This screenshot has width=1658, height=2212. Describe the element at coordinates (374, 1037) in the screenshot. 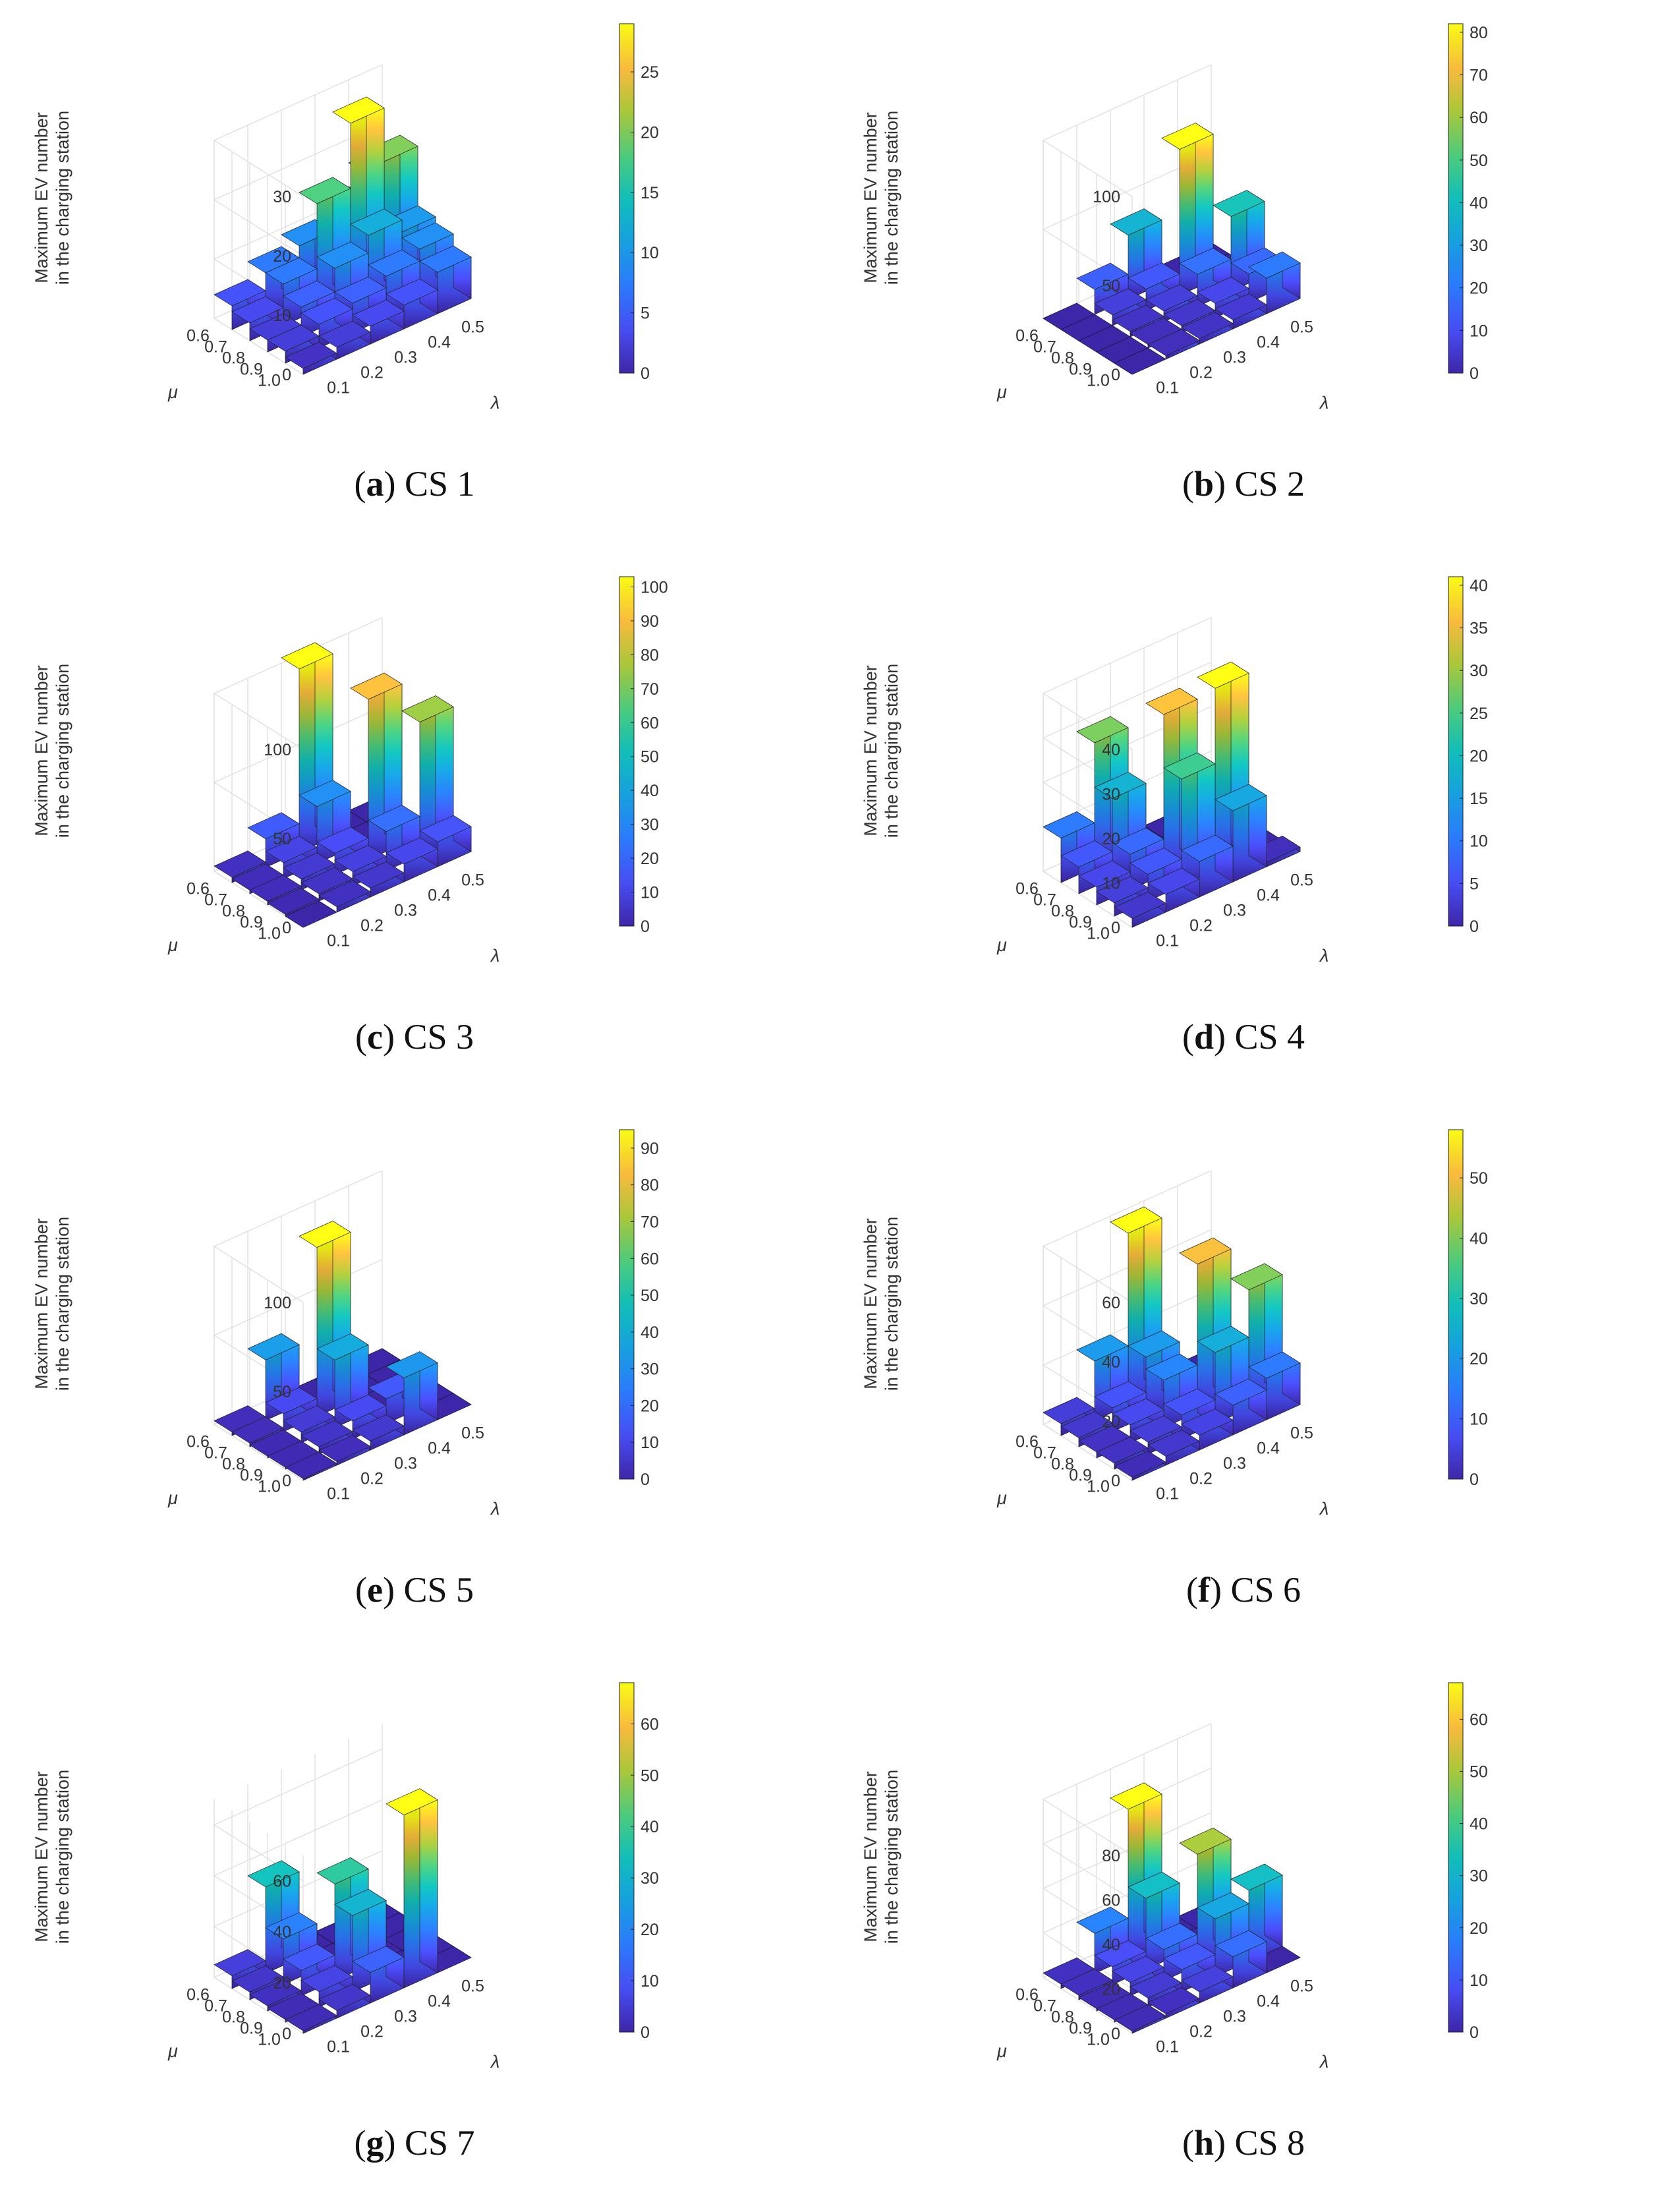

I see `caption-letter: c` at that location.